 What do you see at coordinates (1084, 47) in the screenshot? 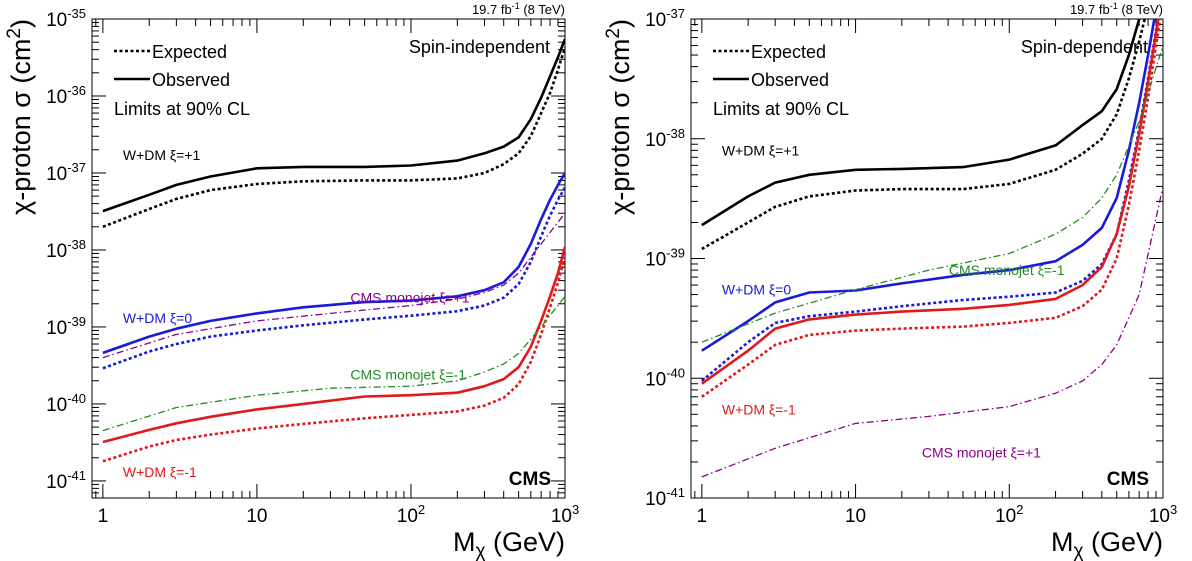
I see `panel-title: Spin-dependent` at bounding box center [1084, 47].